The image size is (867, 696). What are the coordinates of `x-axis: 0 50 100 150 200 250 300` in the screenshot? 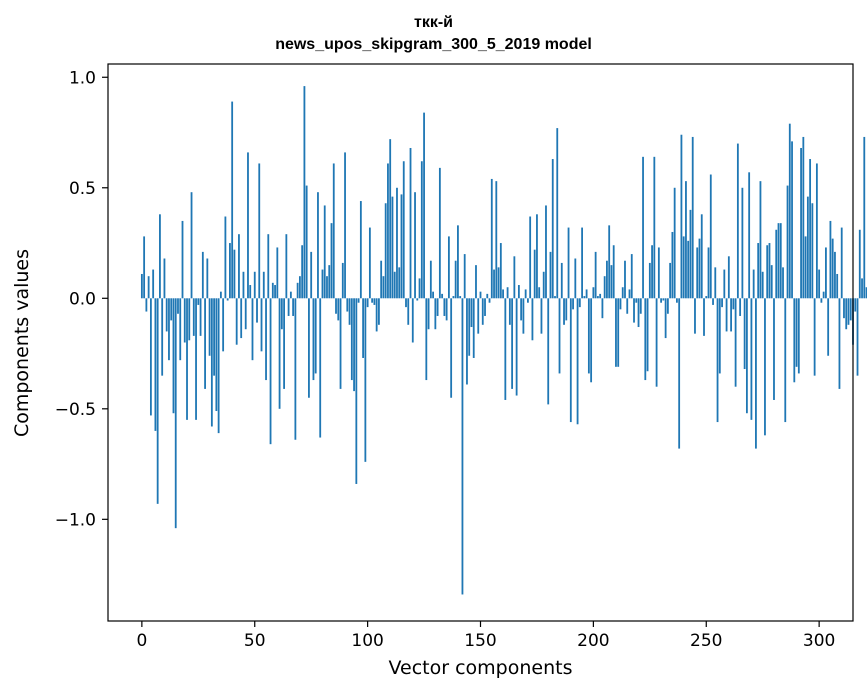 It's located at (485, 636).